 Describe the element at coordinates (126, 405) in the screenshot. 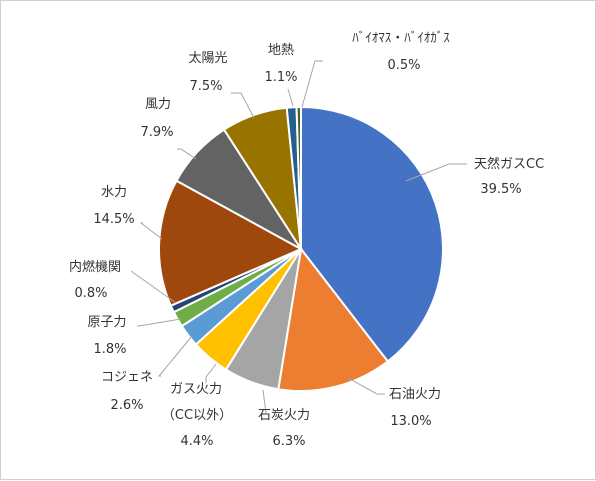

I see `slice-value-4: 2.6%` at that location.